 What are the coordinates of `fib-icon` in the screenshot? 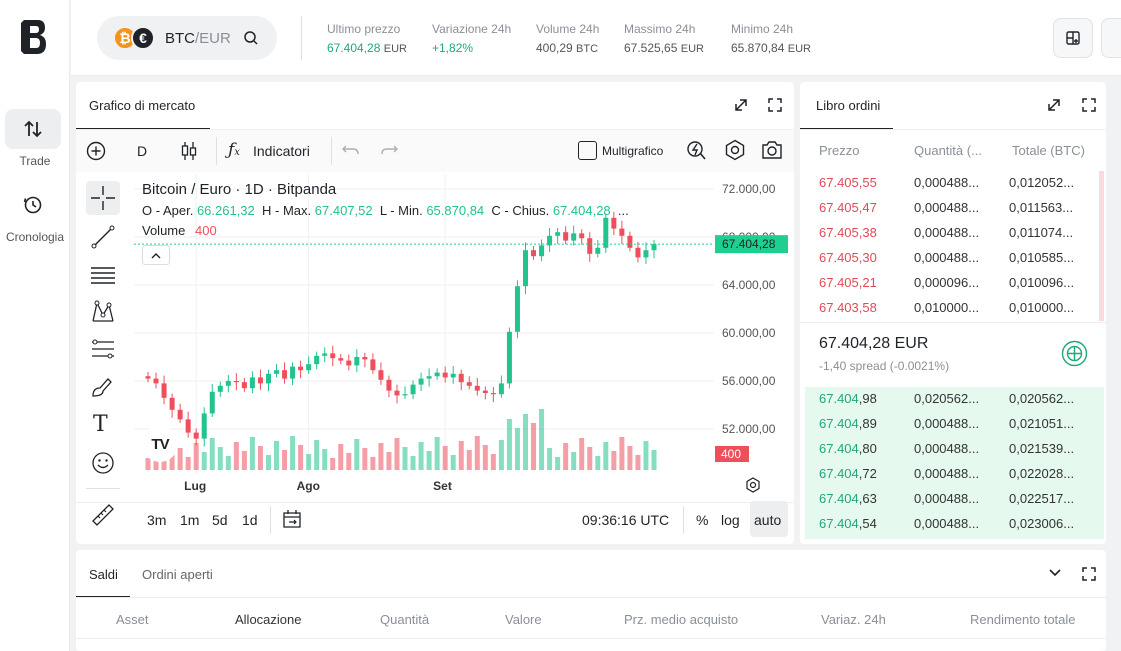 It's located at (103, 350).